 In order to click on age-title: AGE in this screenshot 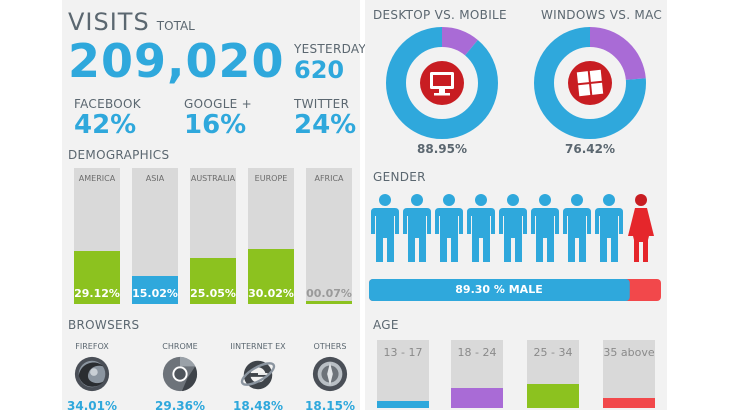, I will do `click(386, 325)`.